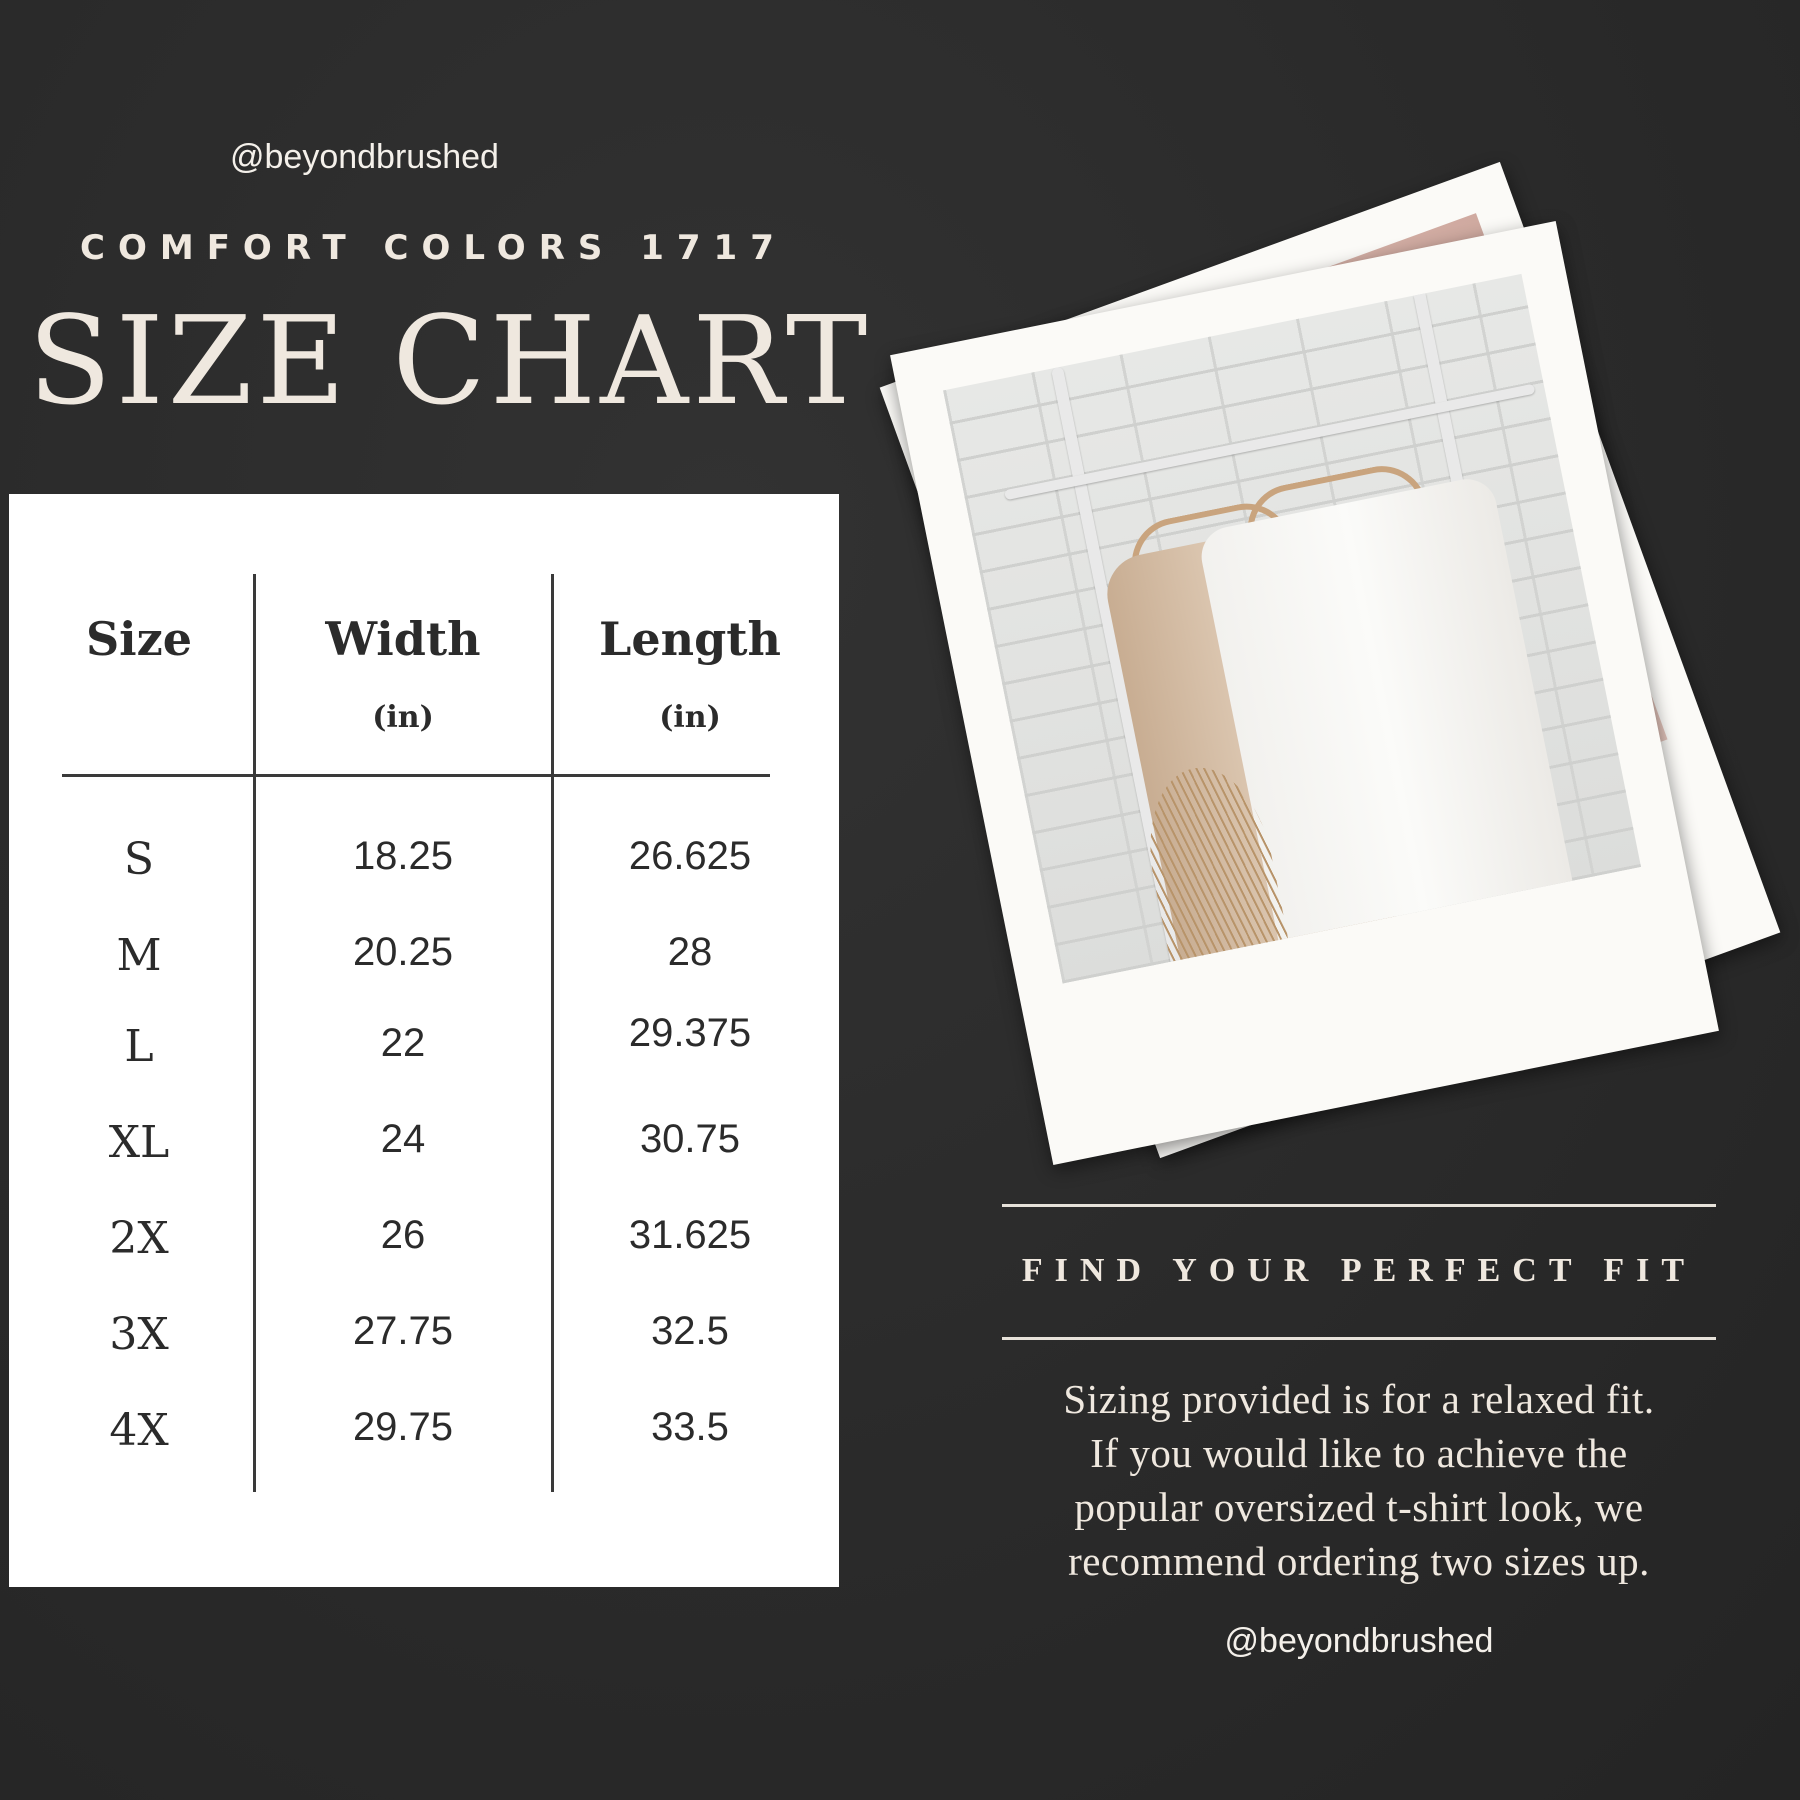 The width and height of the screenshot is (1800, 1800). Describe the element at coordinates (690, 952) in the screenshot. I see `row-length: 28` at that location.